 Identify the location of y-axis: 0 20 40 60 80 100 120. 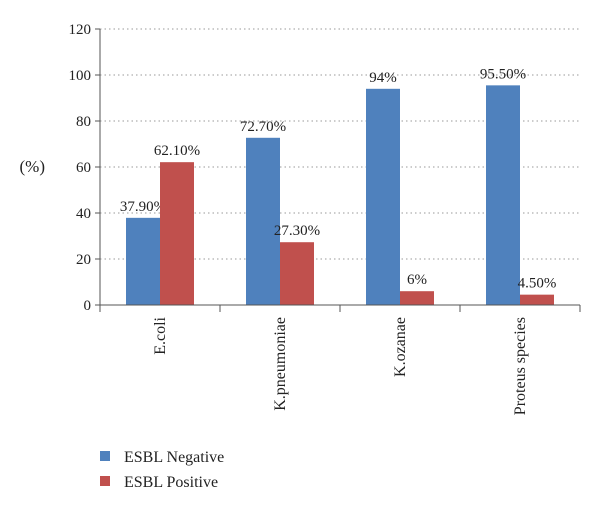
(85, 168).